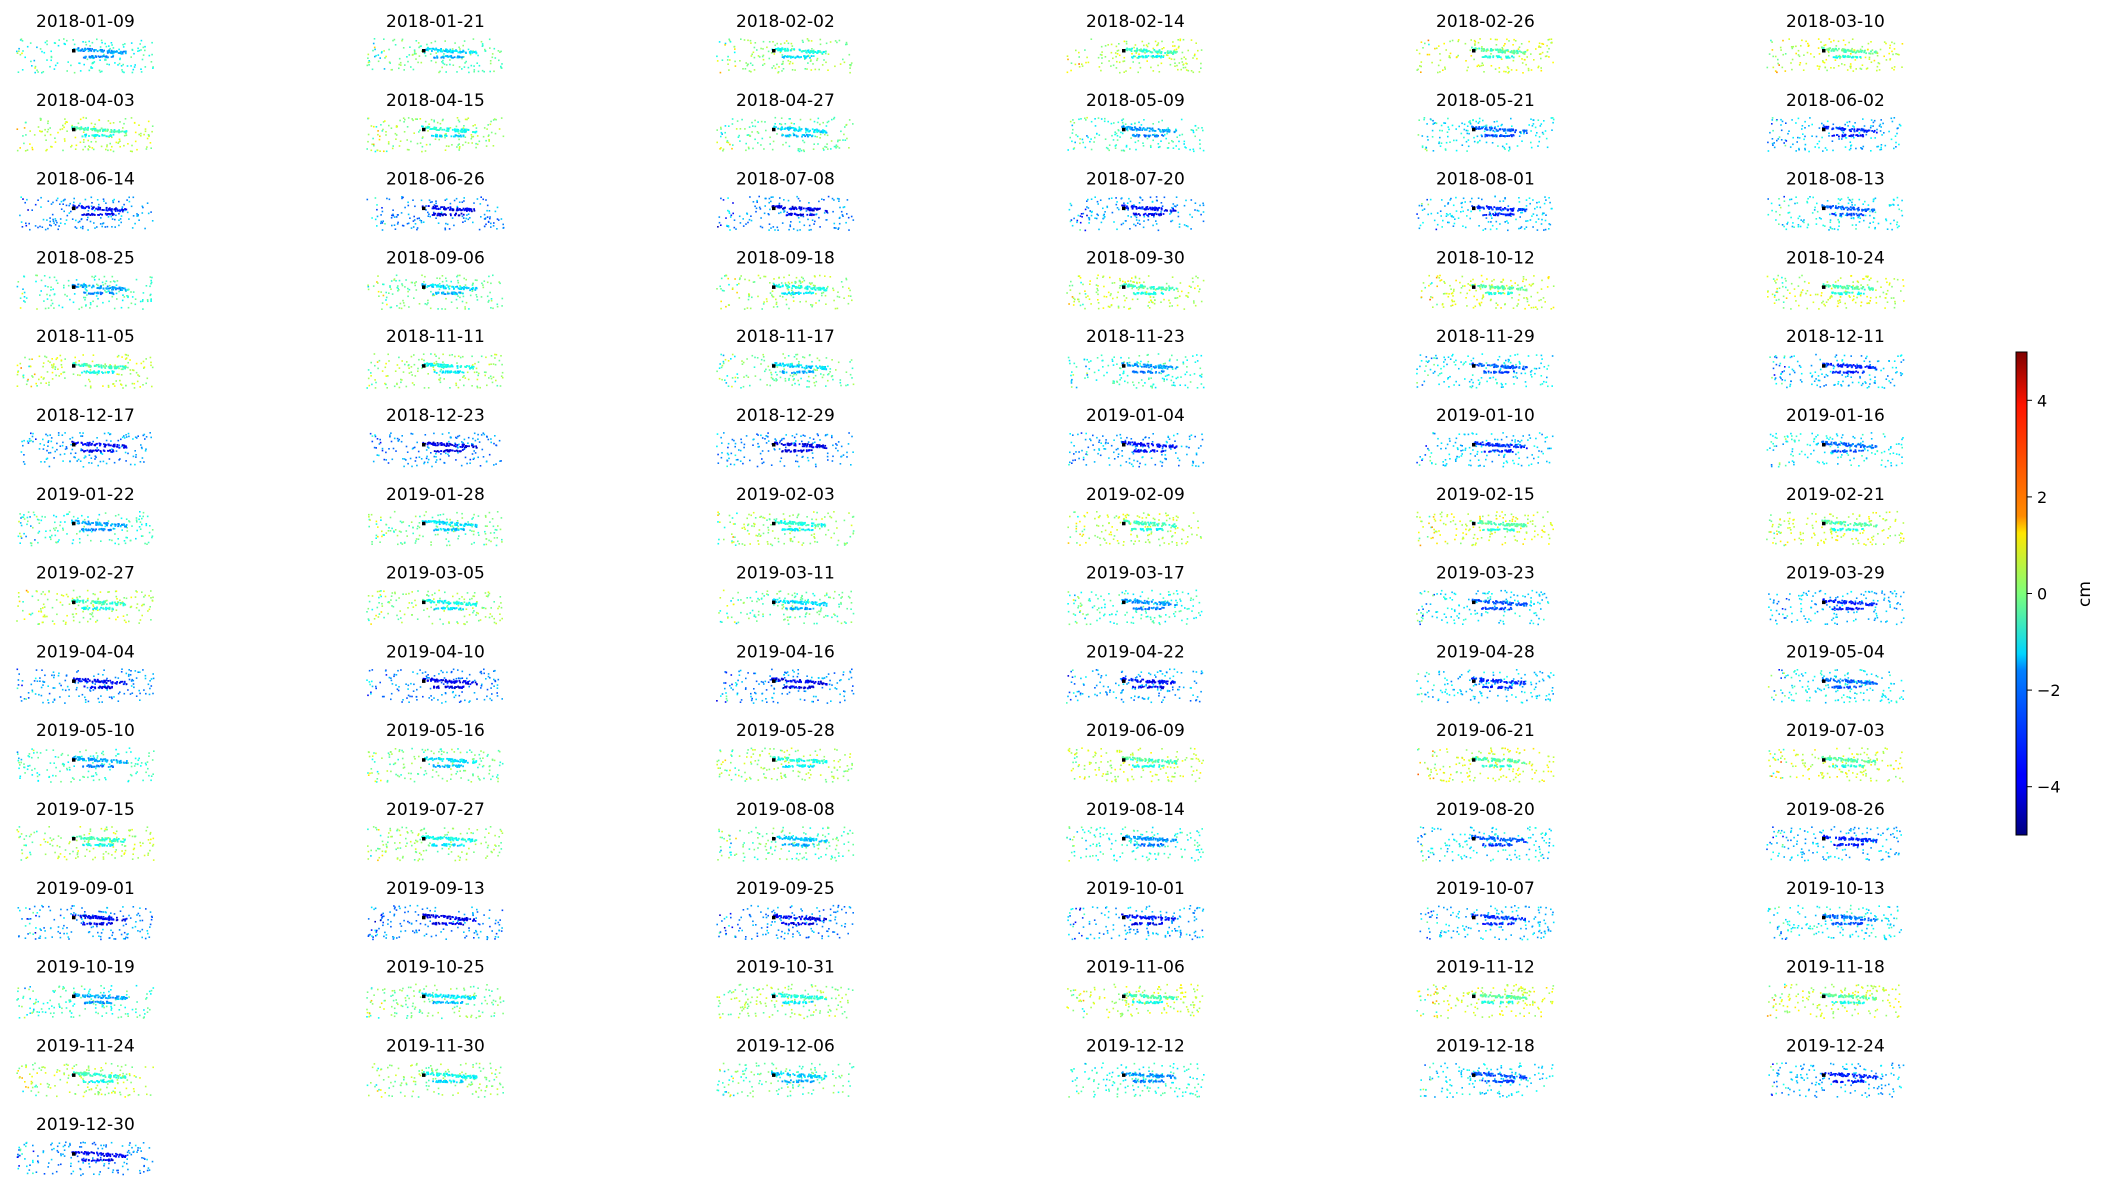  I want to click on panel-2018-07-08: 2018-07-08, so click(785, 201).